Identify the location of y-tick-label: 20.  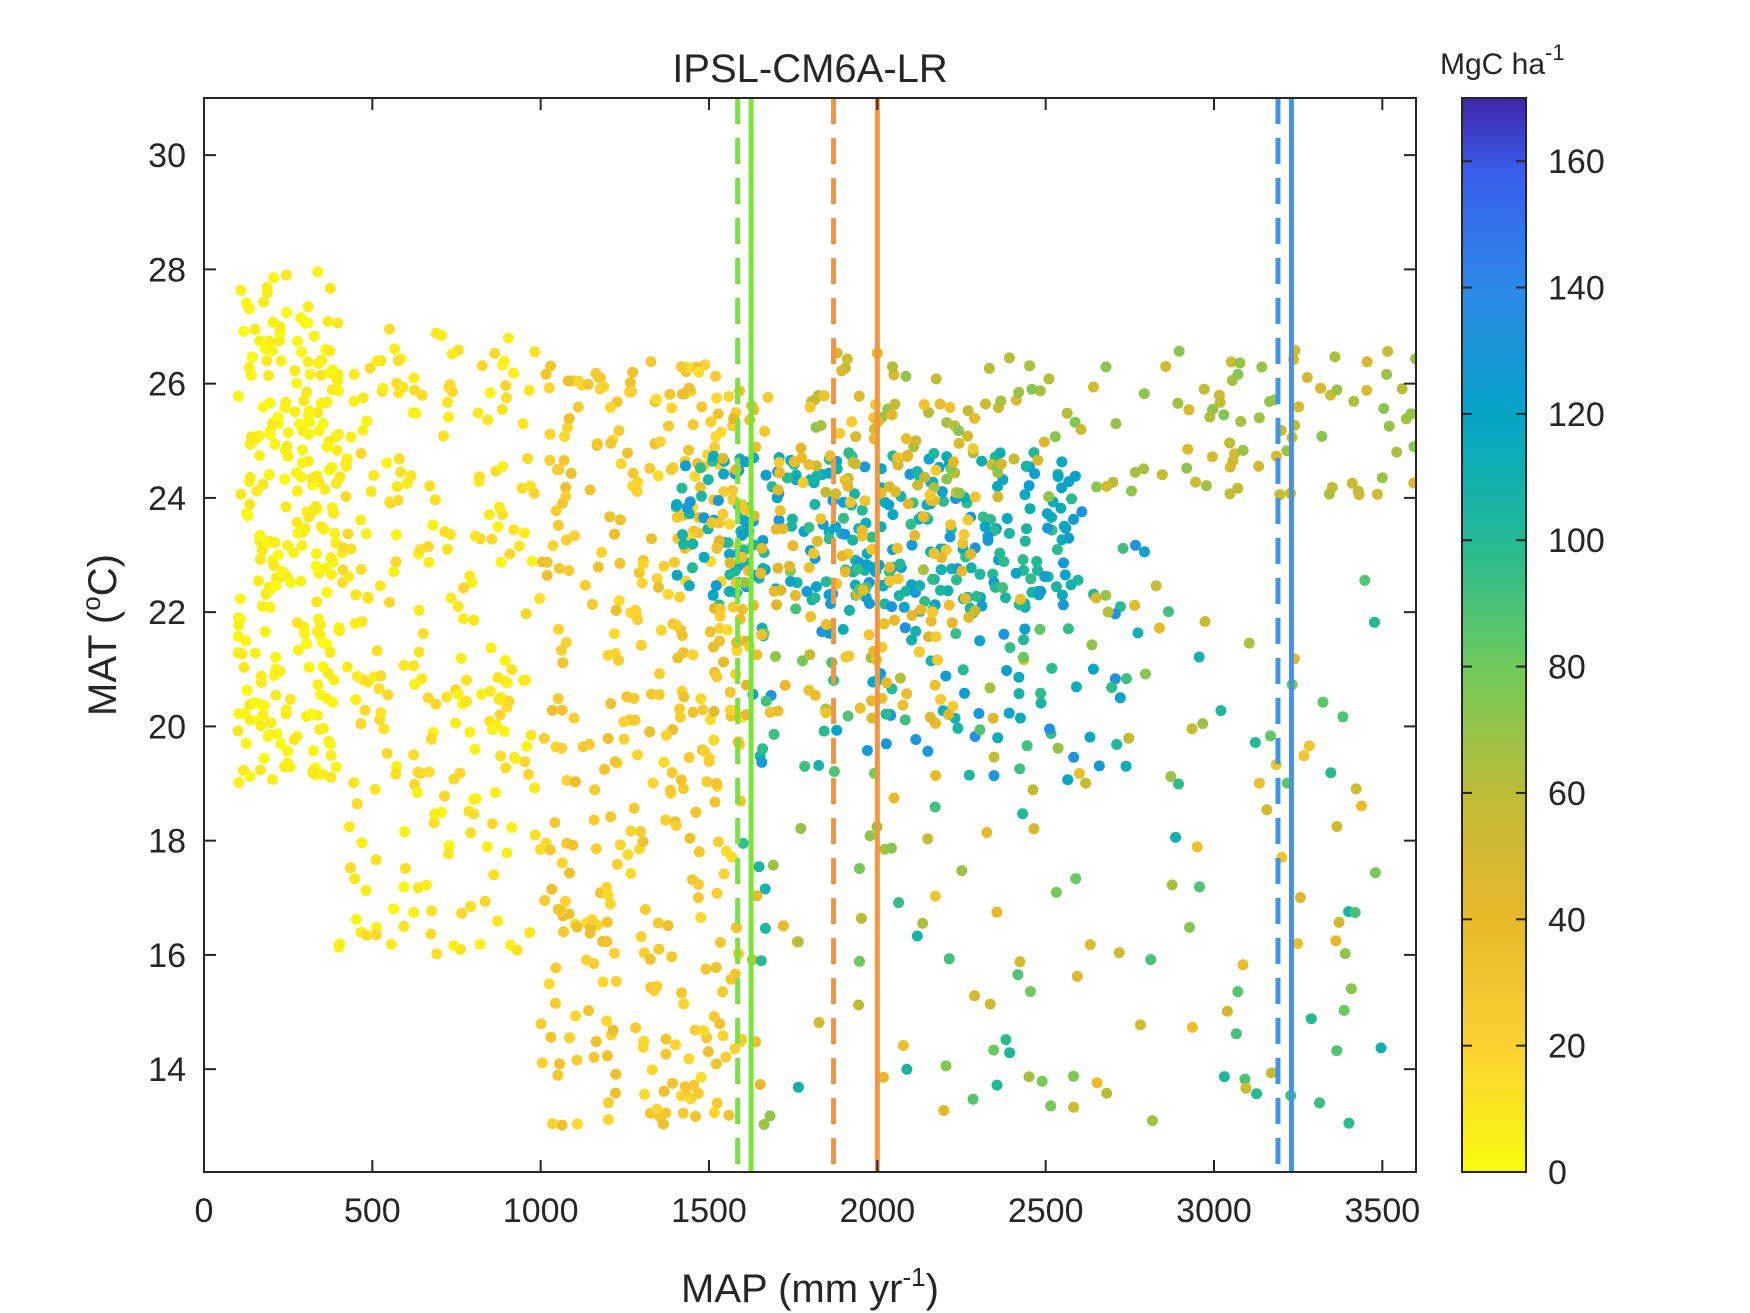
(167, 727).